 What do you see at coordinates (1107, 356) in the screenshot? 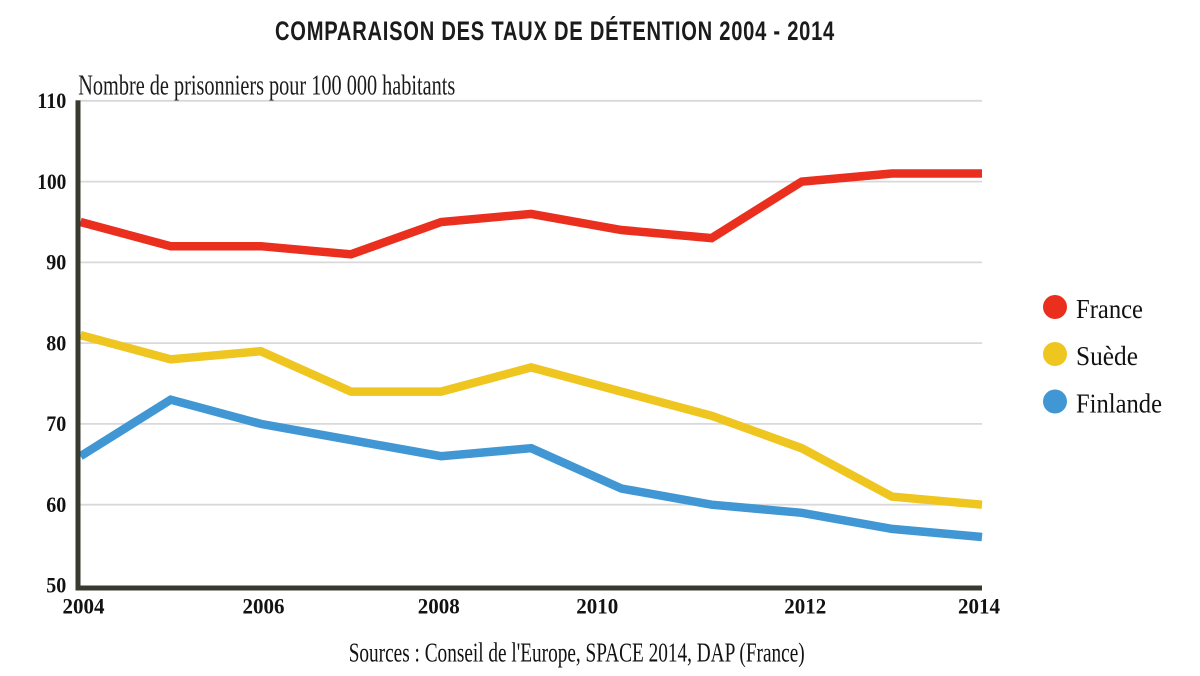
I see `svg-text: Suède` at bounding box center [1107, 356].